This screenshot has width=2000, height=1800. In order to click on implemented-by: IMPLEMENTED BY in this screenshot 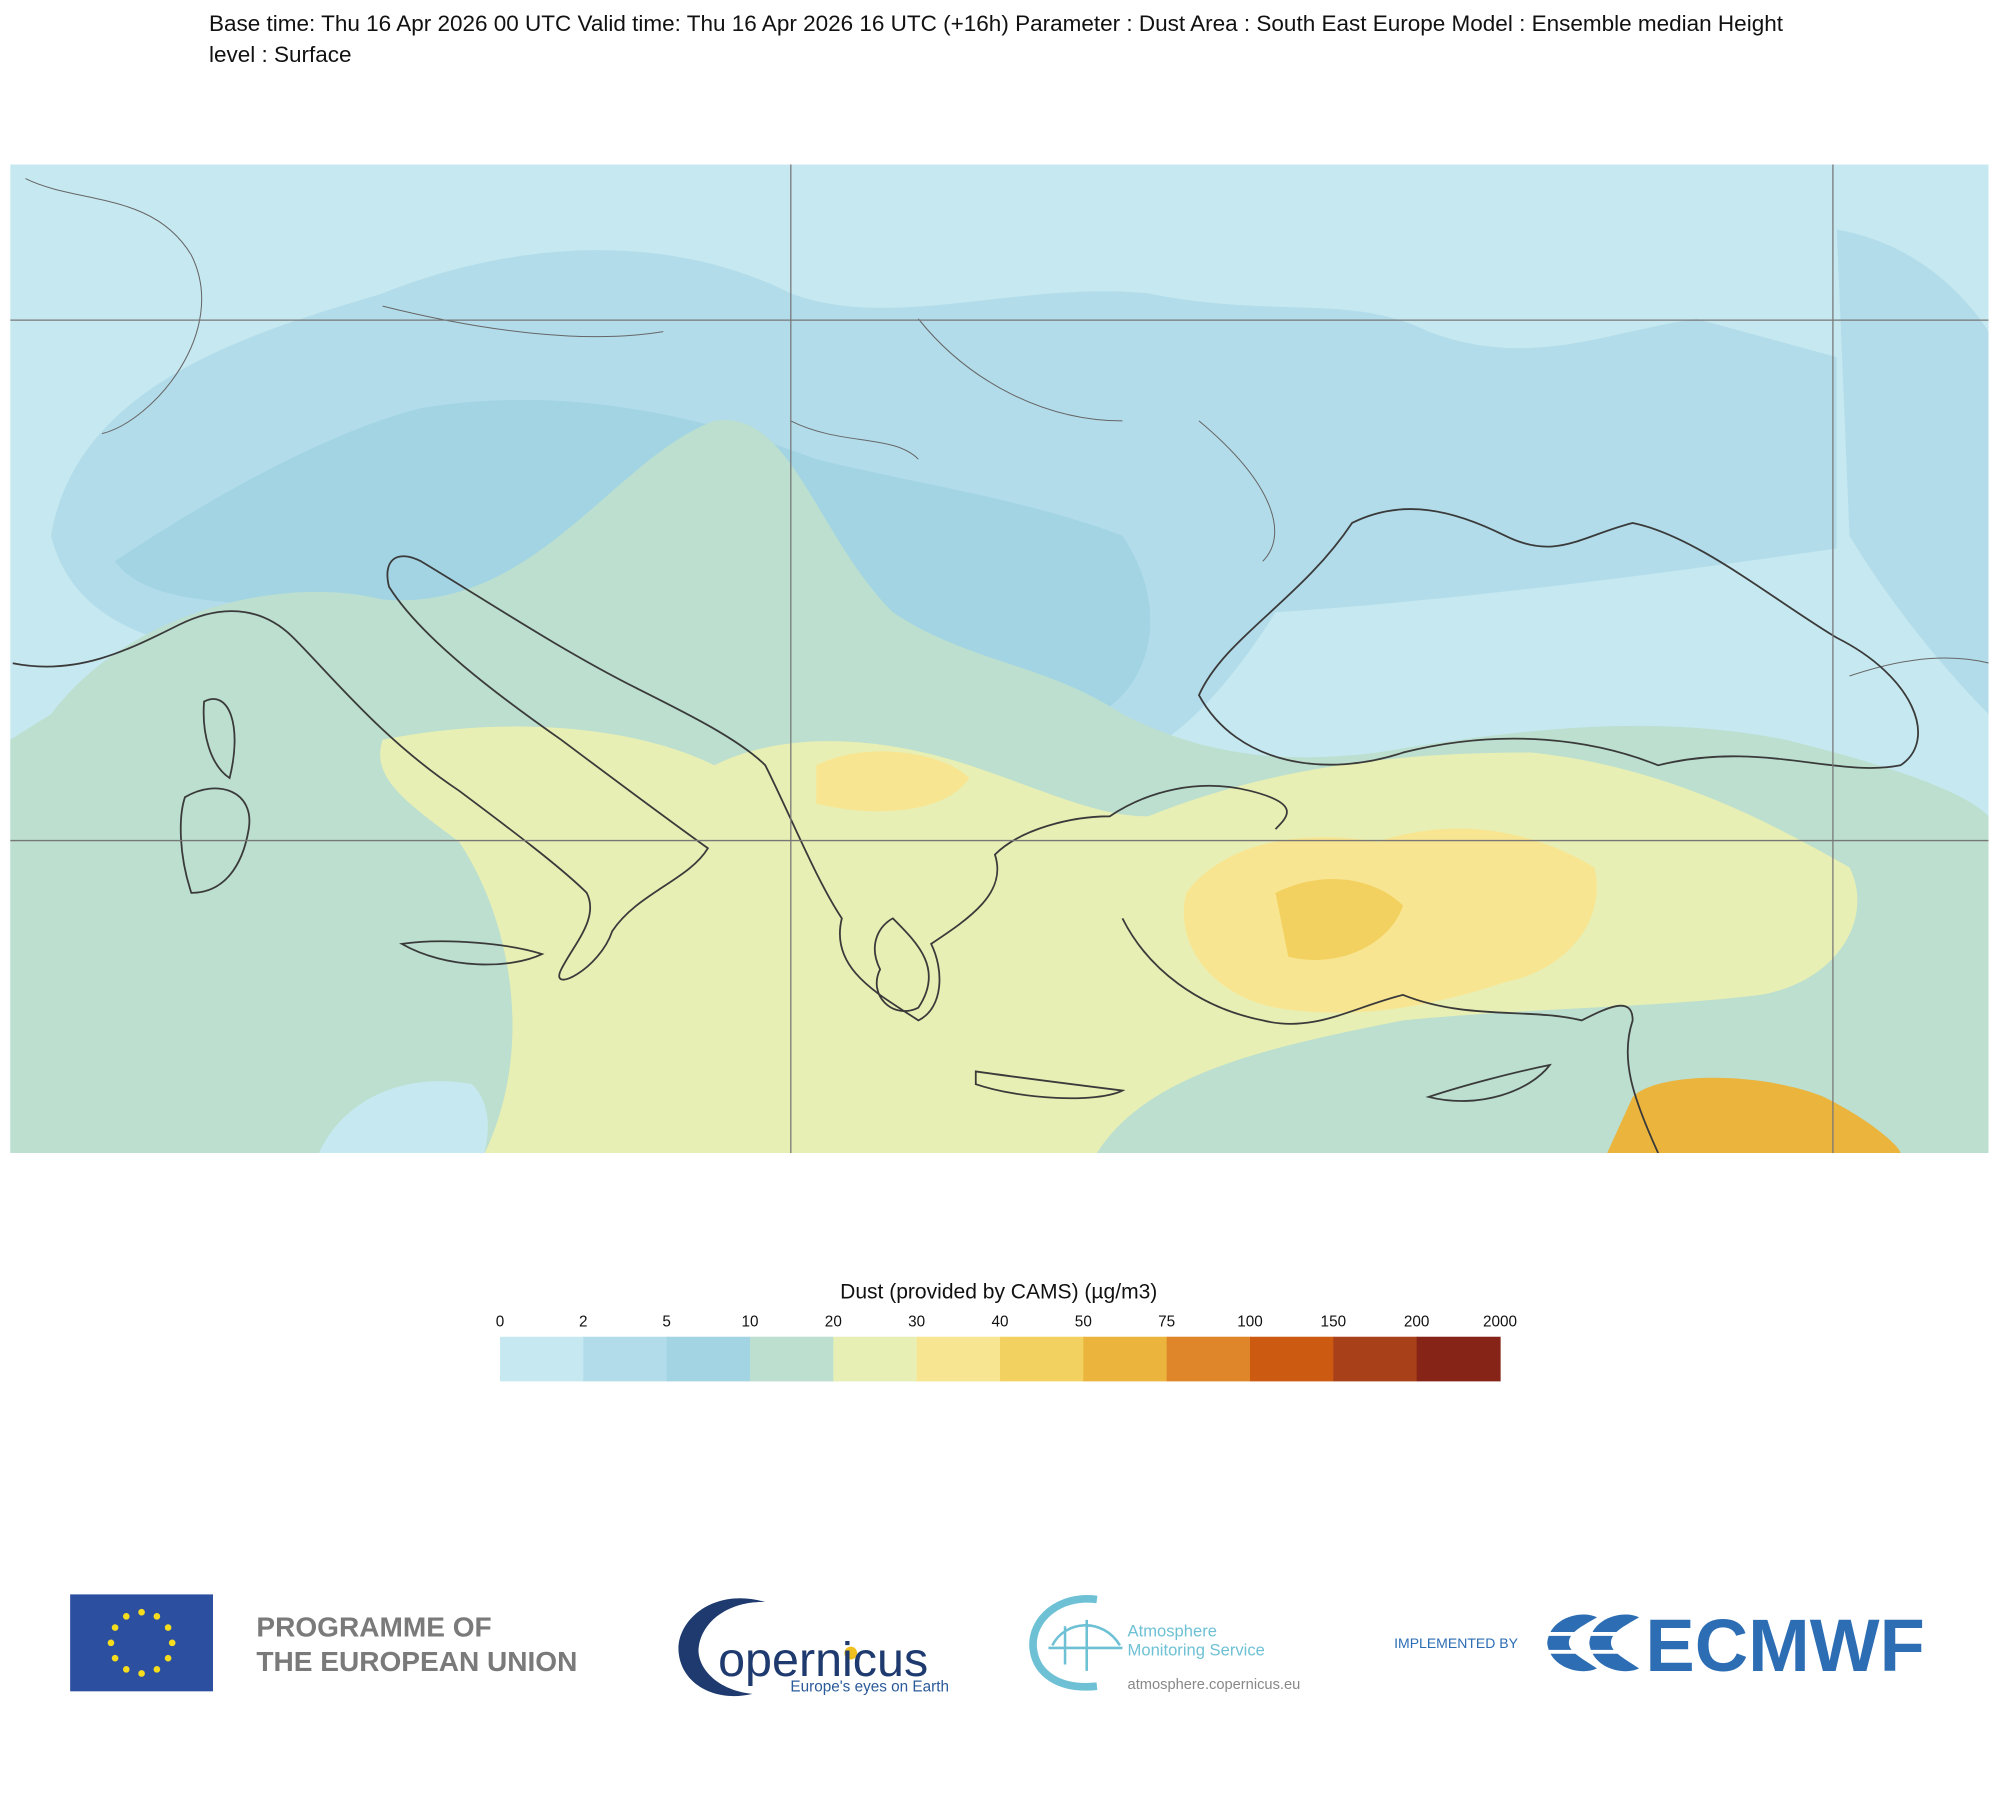, I will do `click(1456, 1643)`.